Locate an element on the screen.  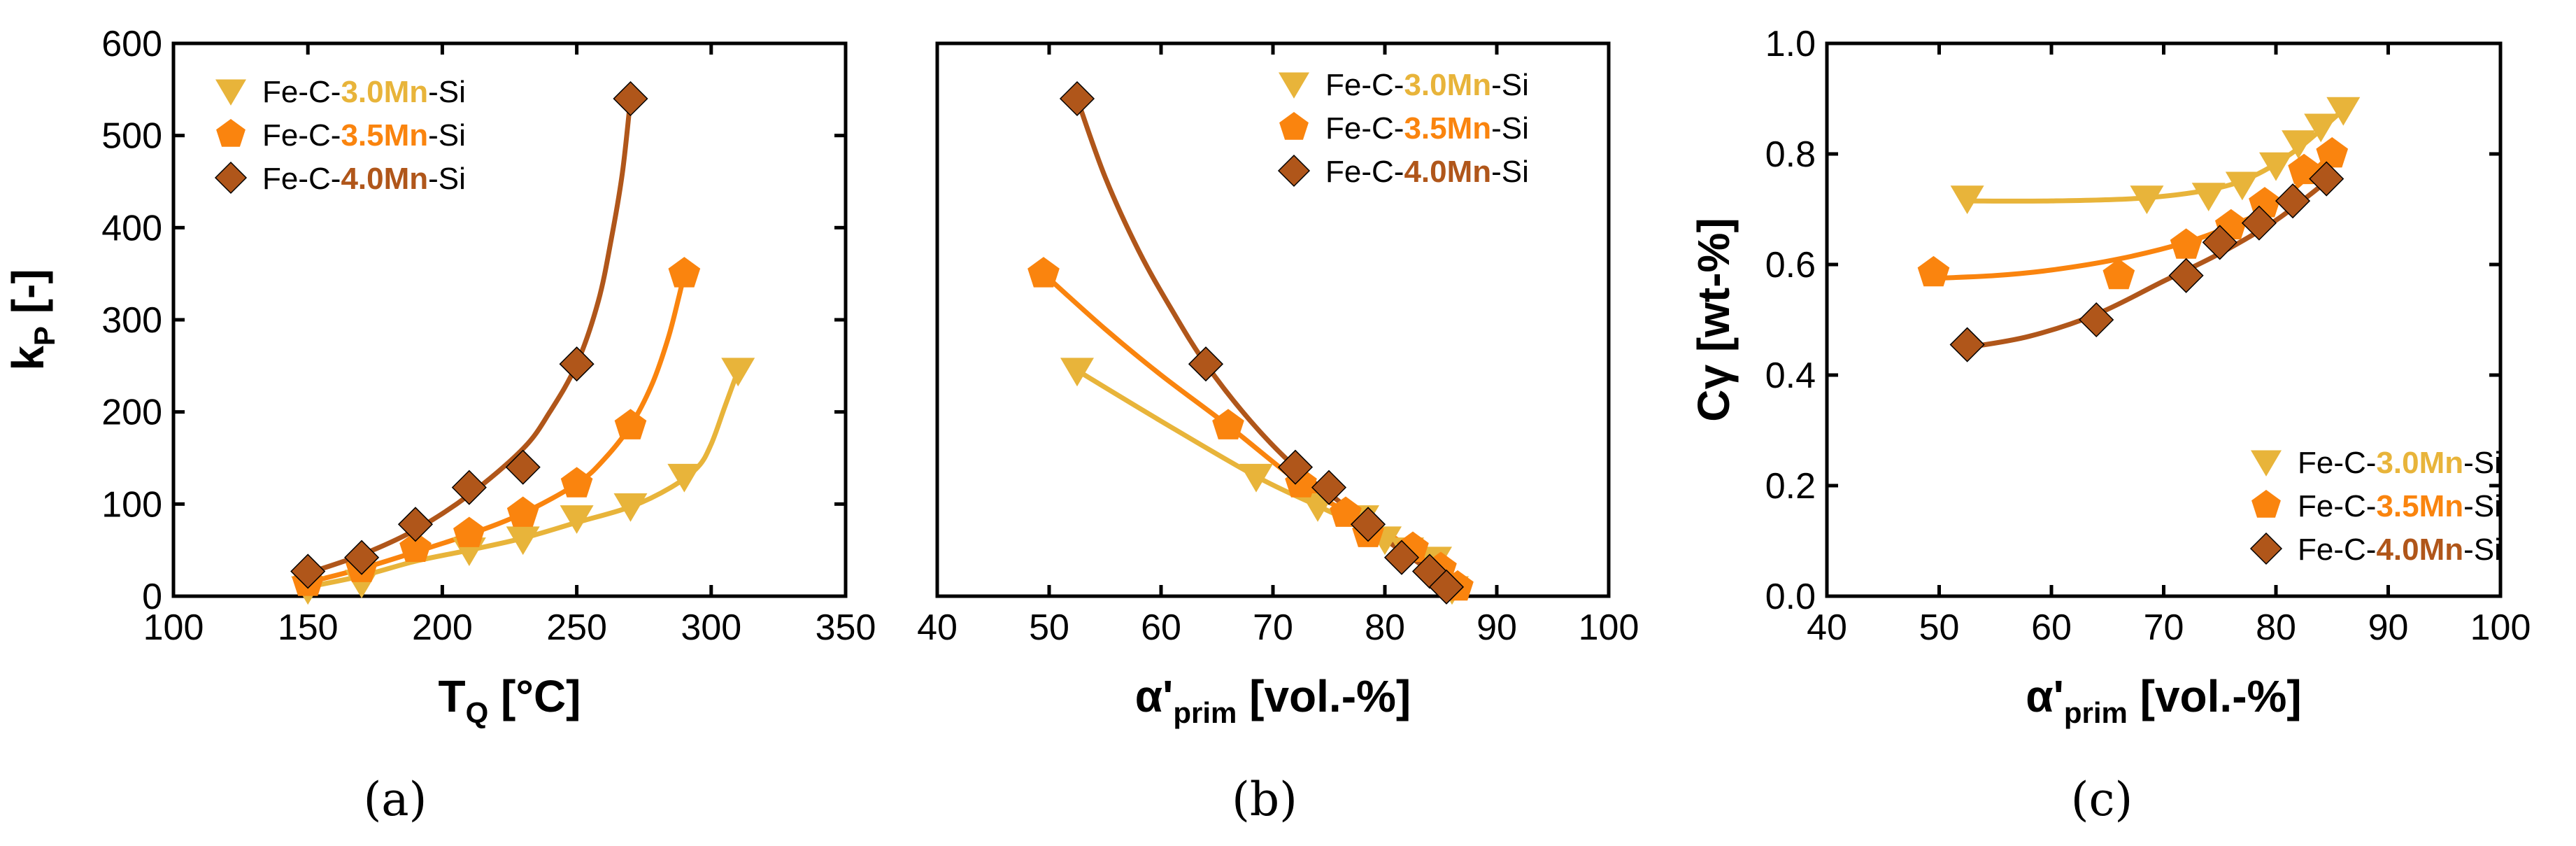
y-tick-label: 200 is located at coordinates (131, 413).